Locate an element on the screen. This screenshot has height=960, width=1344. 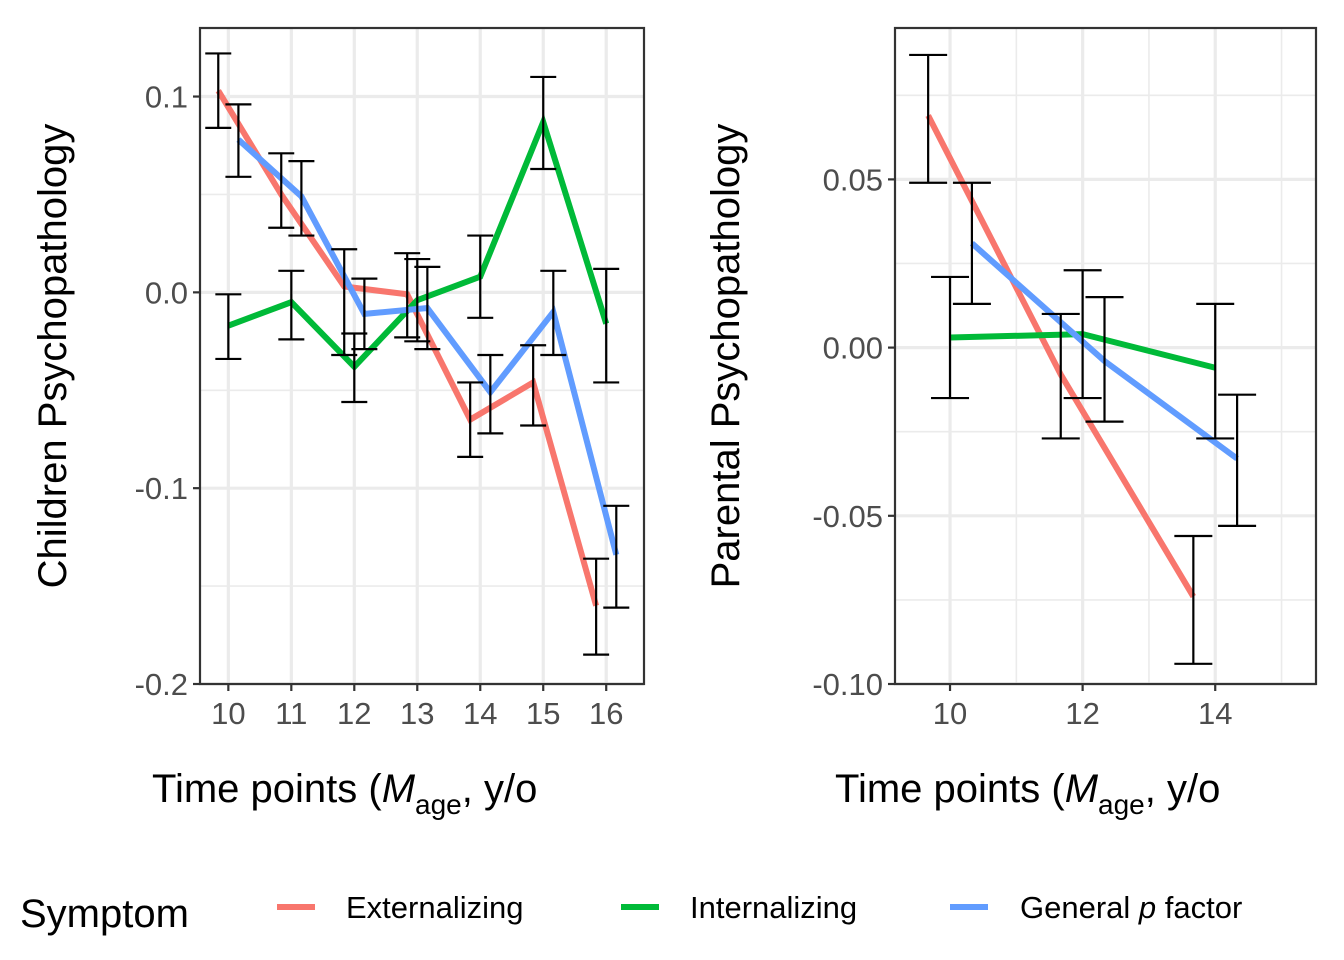
x-tick-label: 16 is located at coordinates (606, 713).